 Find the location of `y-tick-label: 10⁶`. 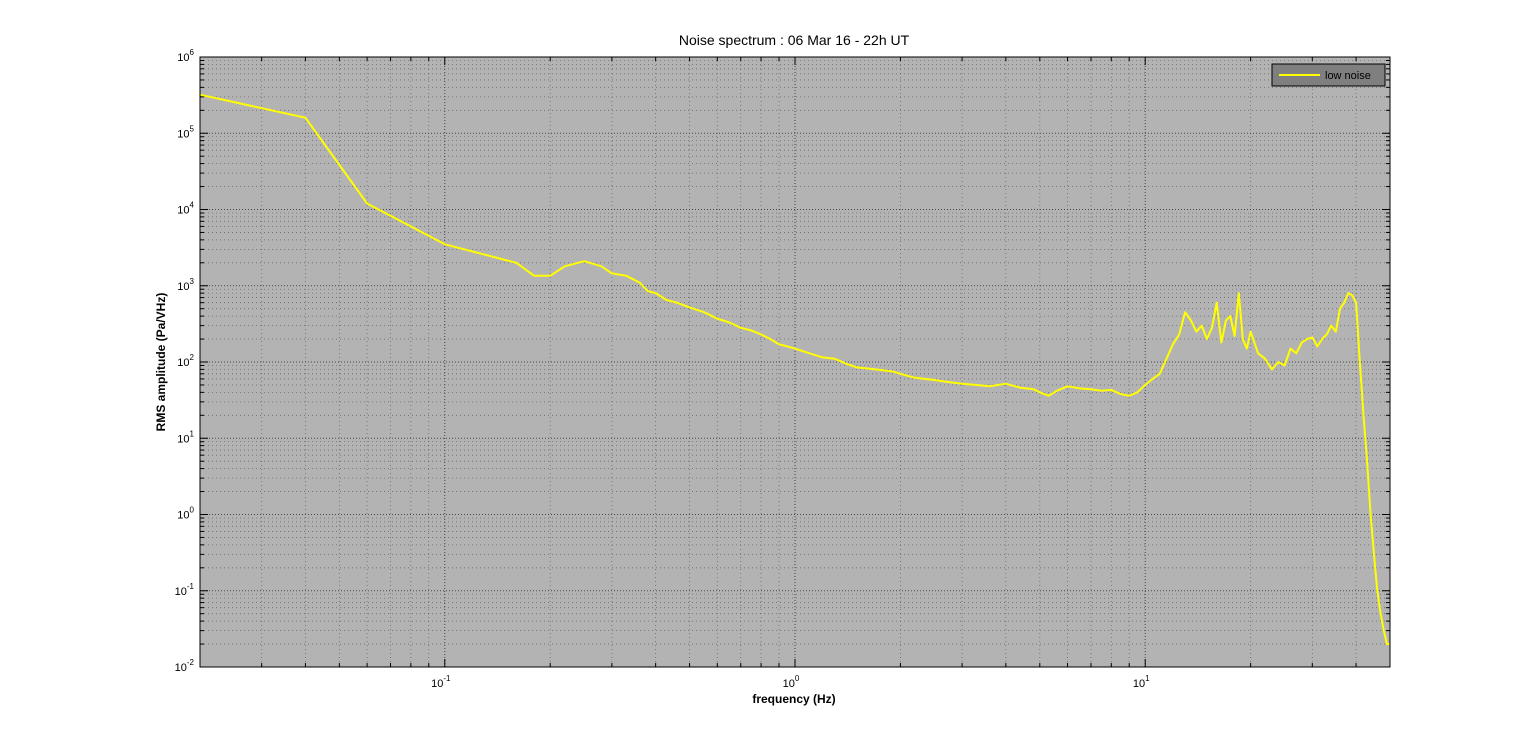

y-tick-label: 10⁶ is located at coordinates (185, 56).